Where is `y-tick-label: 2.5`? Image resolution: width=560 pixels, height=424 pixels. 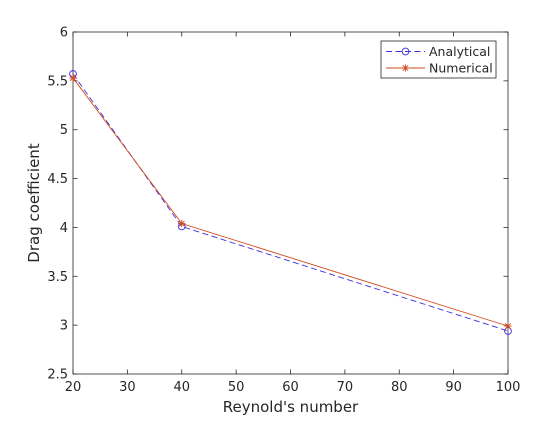
y-tick-label: 2.5 is located at coordinates (57, 375).